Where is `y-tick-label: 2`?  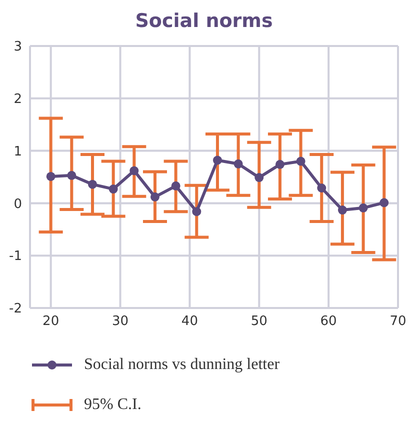
y-tick-label: 2 is located at coordinates (18, 100).